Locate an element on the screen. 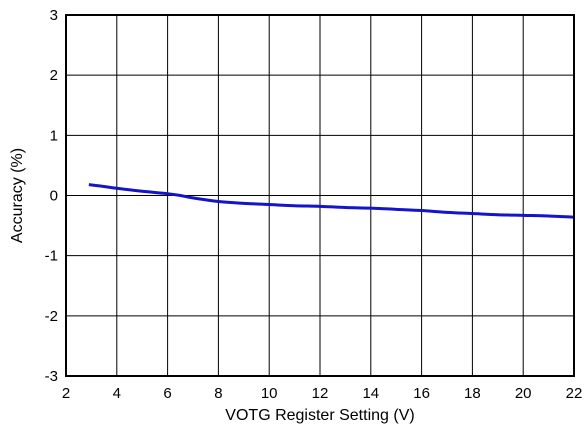 This screenshot has width=585, height=435. x-axis-label: VOTG Register Setting (V) is located at coordinates (319, 415).